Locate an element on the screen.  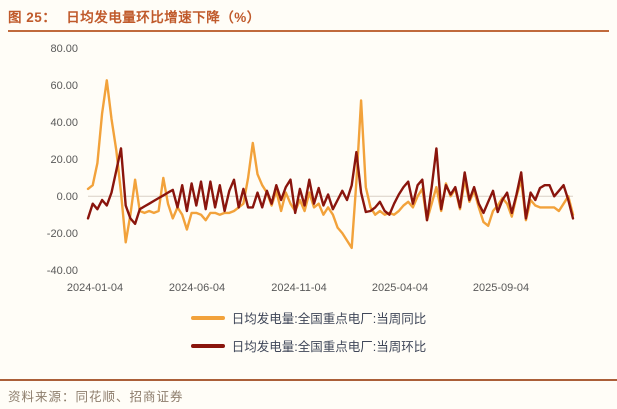
y-axis-tick: 80.00 is located at coordinates (64, 49).